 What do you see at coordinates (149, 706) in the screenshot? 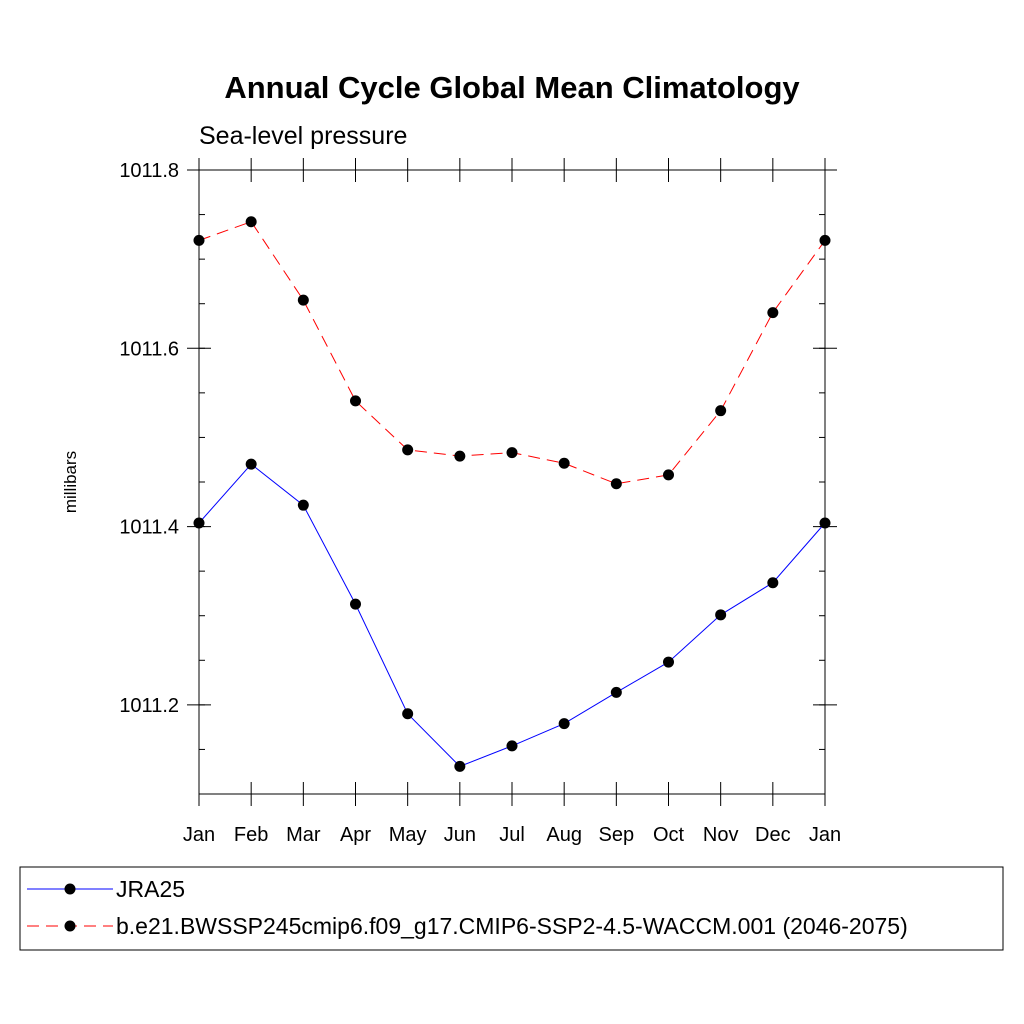
I see `y-tick-label: 1011.2` at bounding box center [149, 706].